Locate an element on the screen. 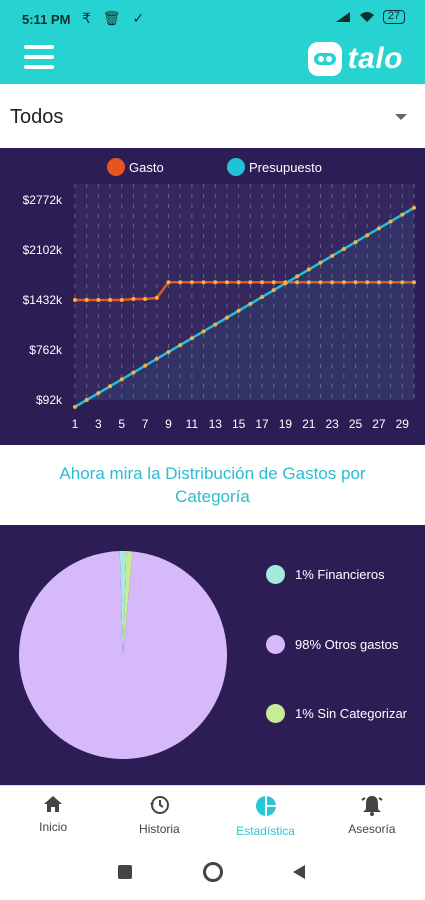 The width and height of the screenshot is (425, 900). legend-label: 1% Financieros is located at coordinates (340, 574).